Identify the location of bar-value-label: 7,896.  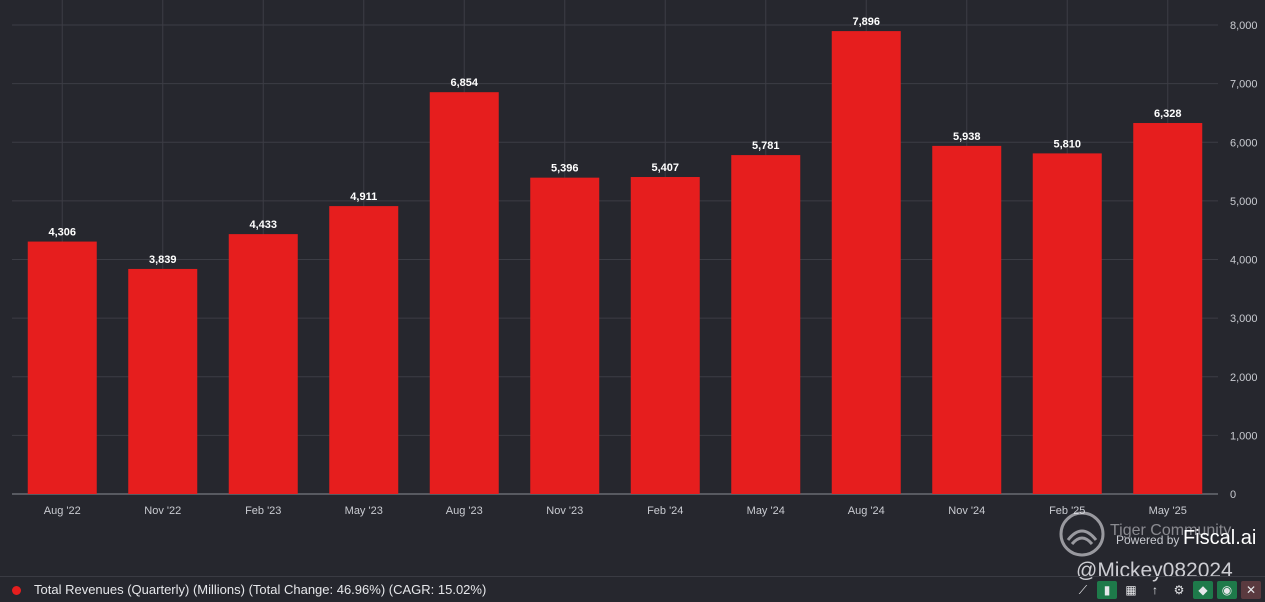
(866, 22).